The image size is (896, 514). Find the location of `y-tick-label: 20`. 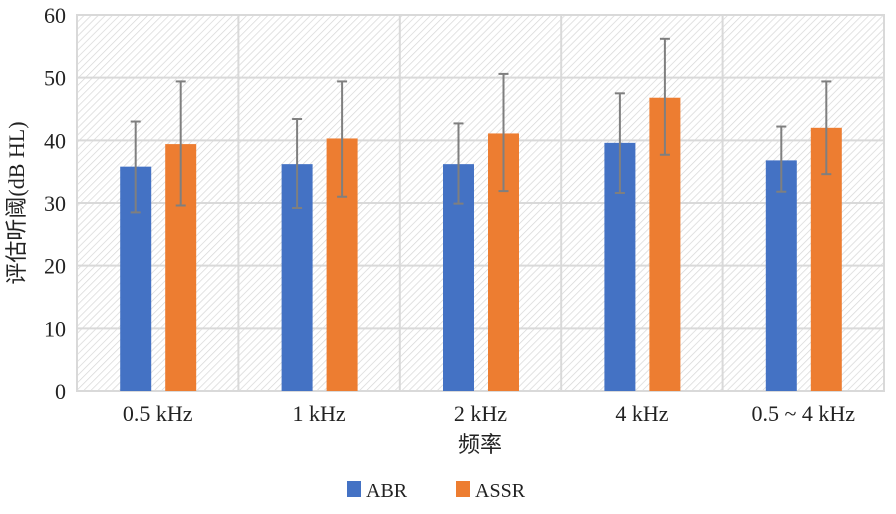

y-tick-label: 20 is located at coordinates (55, 266).